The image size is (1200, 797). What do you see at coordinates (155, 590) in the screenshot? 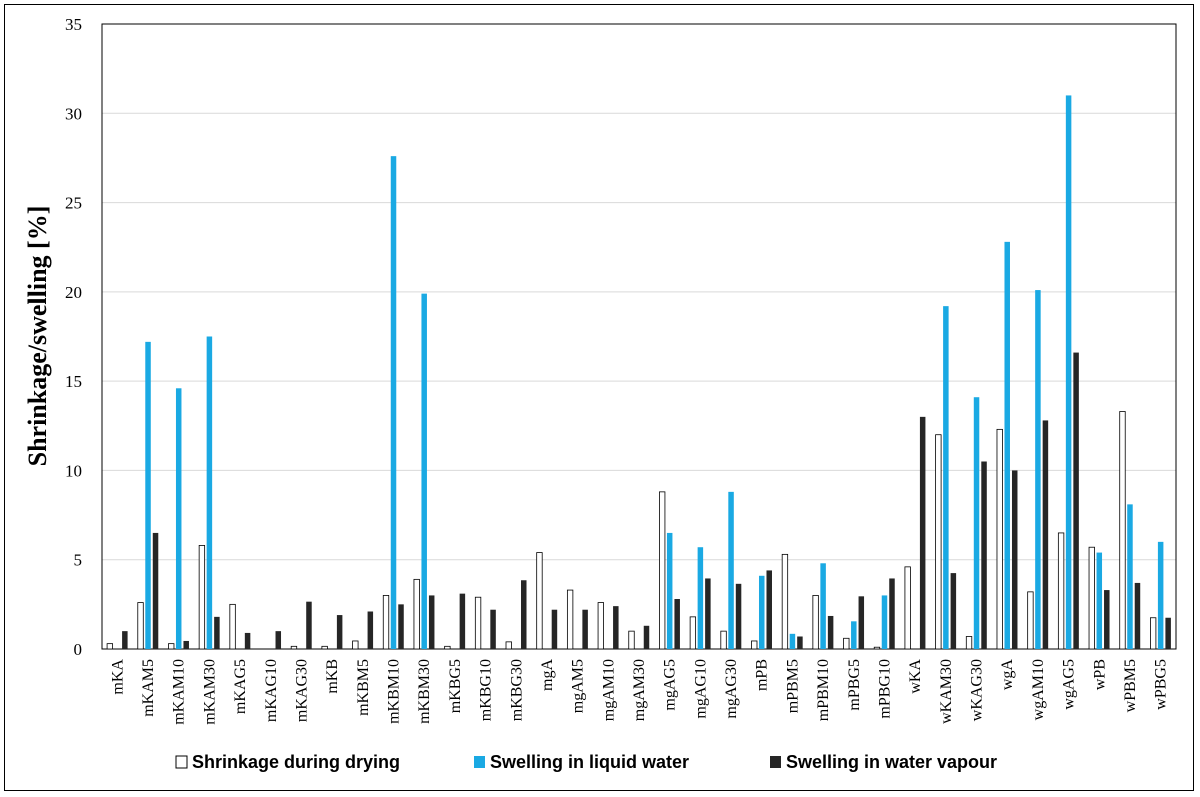
I see `bar-swelling-in-water-vapour-mKAM5` at bounding box center [155, 590].